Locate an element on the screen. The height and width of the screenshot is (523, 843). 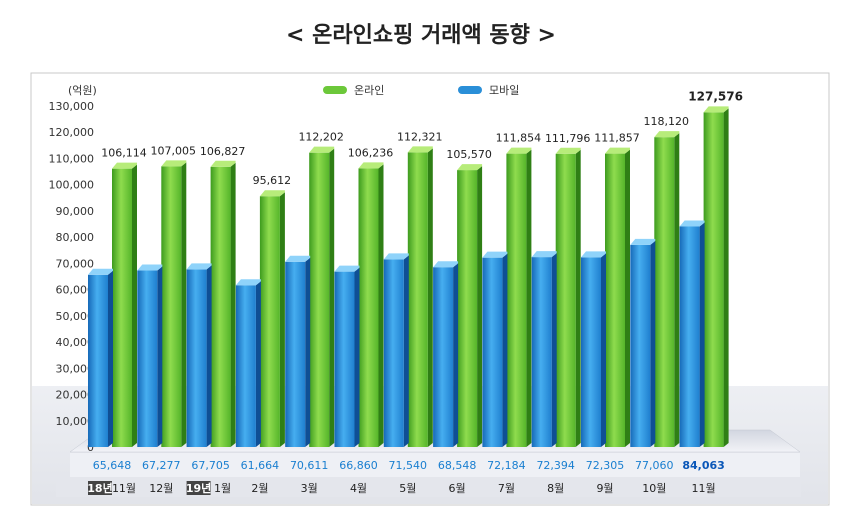
chart-title: < 온라인쇼핑 거래액 동향 > is located at coordinates (421, 35).